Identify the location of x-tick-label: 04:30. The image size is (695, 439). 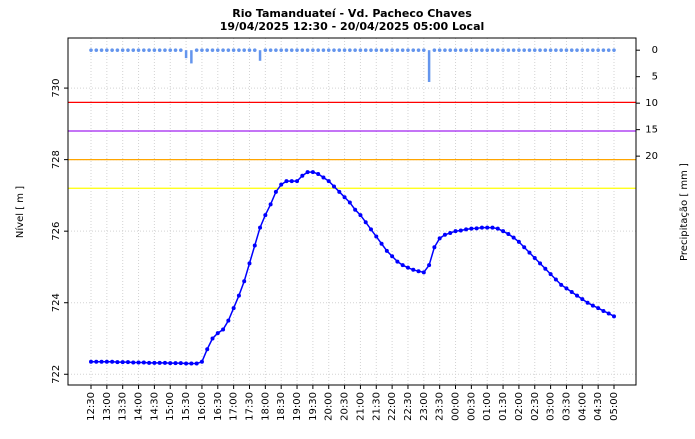
(598, 406).